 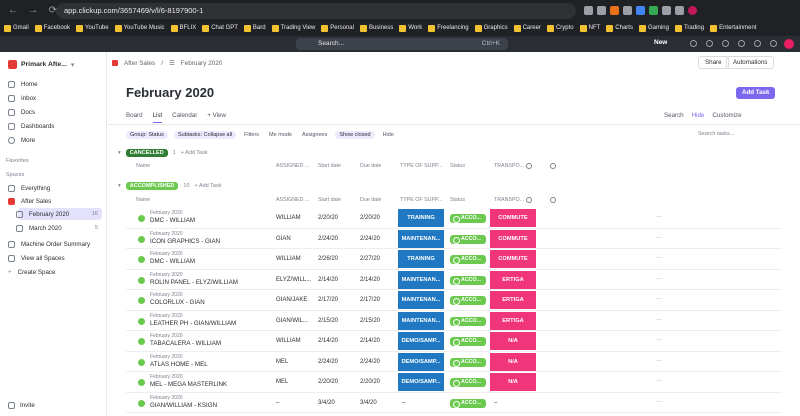 What do you see at coordinates (16, 28) in the screenshot?
I see `bookmark-item: Gmail` at bounding box center [16, 28].